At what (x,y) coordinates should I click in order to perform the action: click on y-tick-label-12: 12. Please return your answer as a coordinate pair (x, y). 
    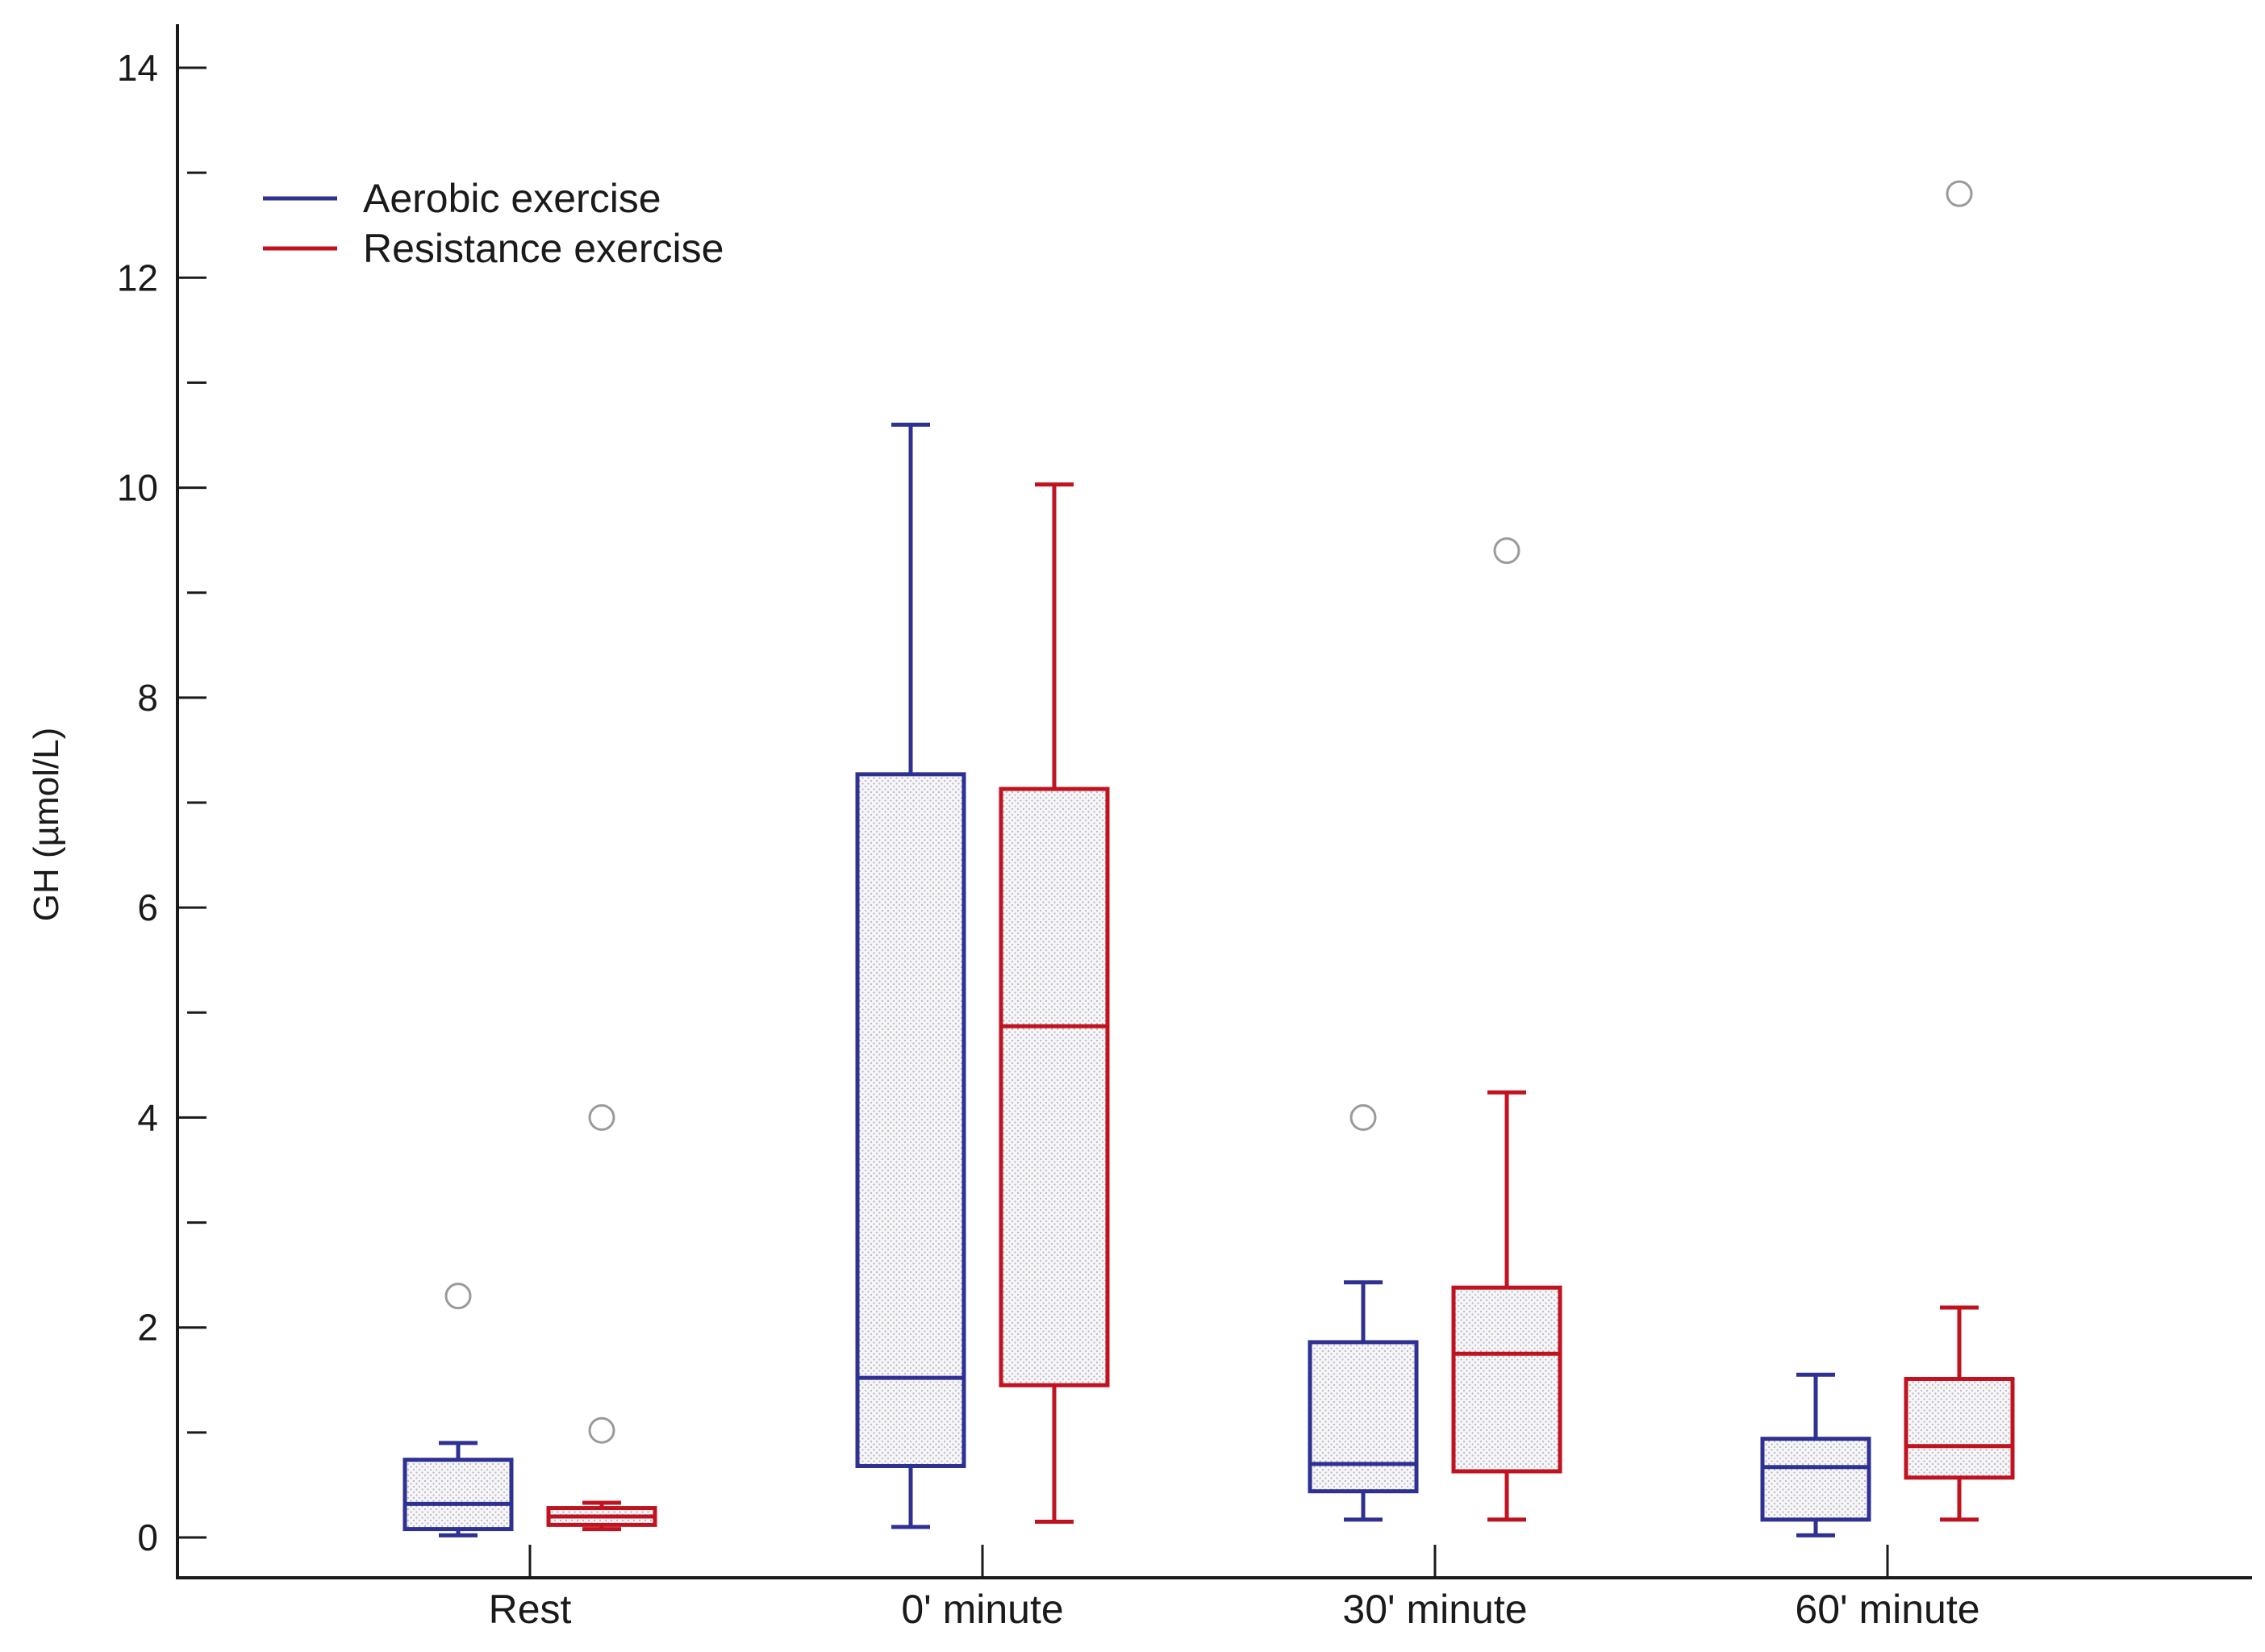
    Looking at the image, I should click on (137, 277).